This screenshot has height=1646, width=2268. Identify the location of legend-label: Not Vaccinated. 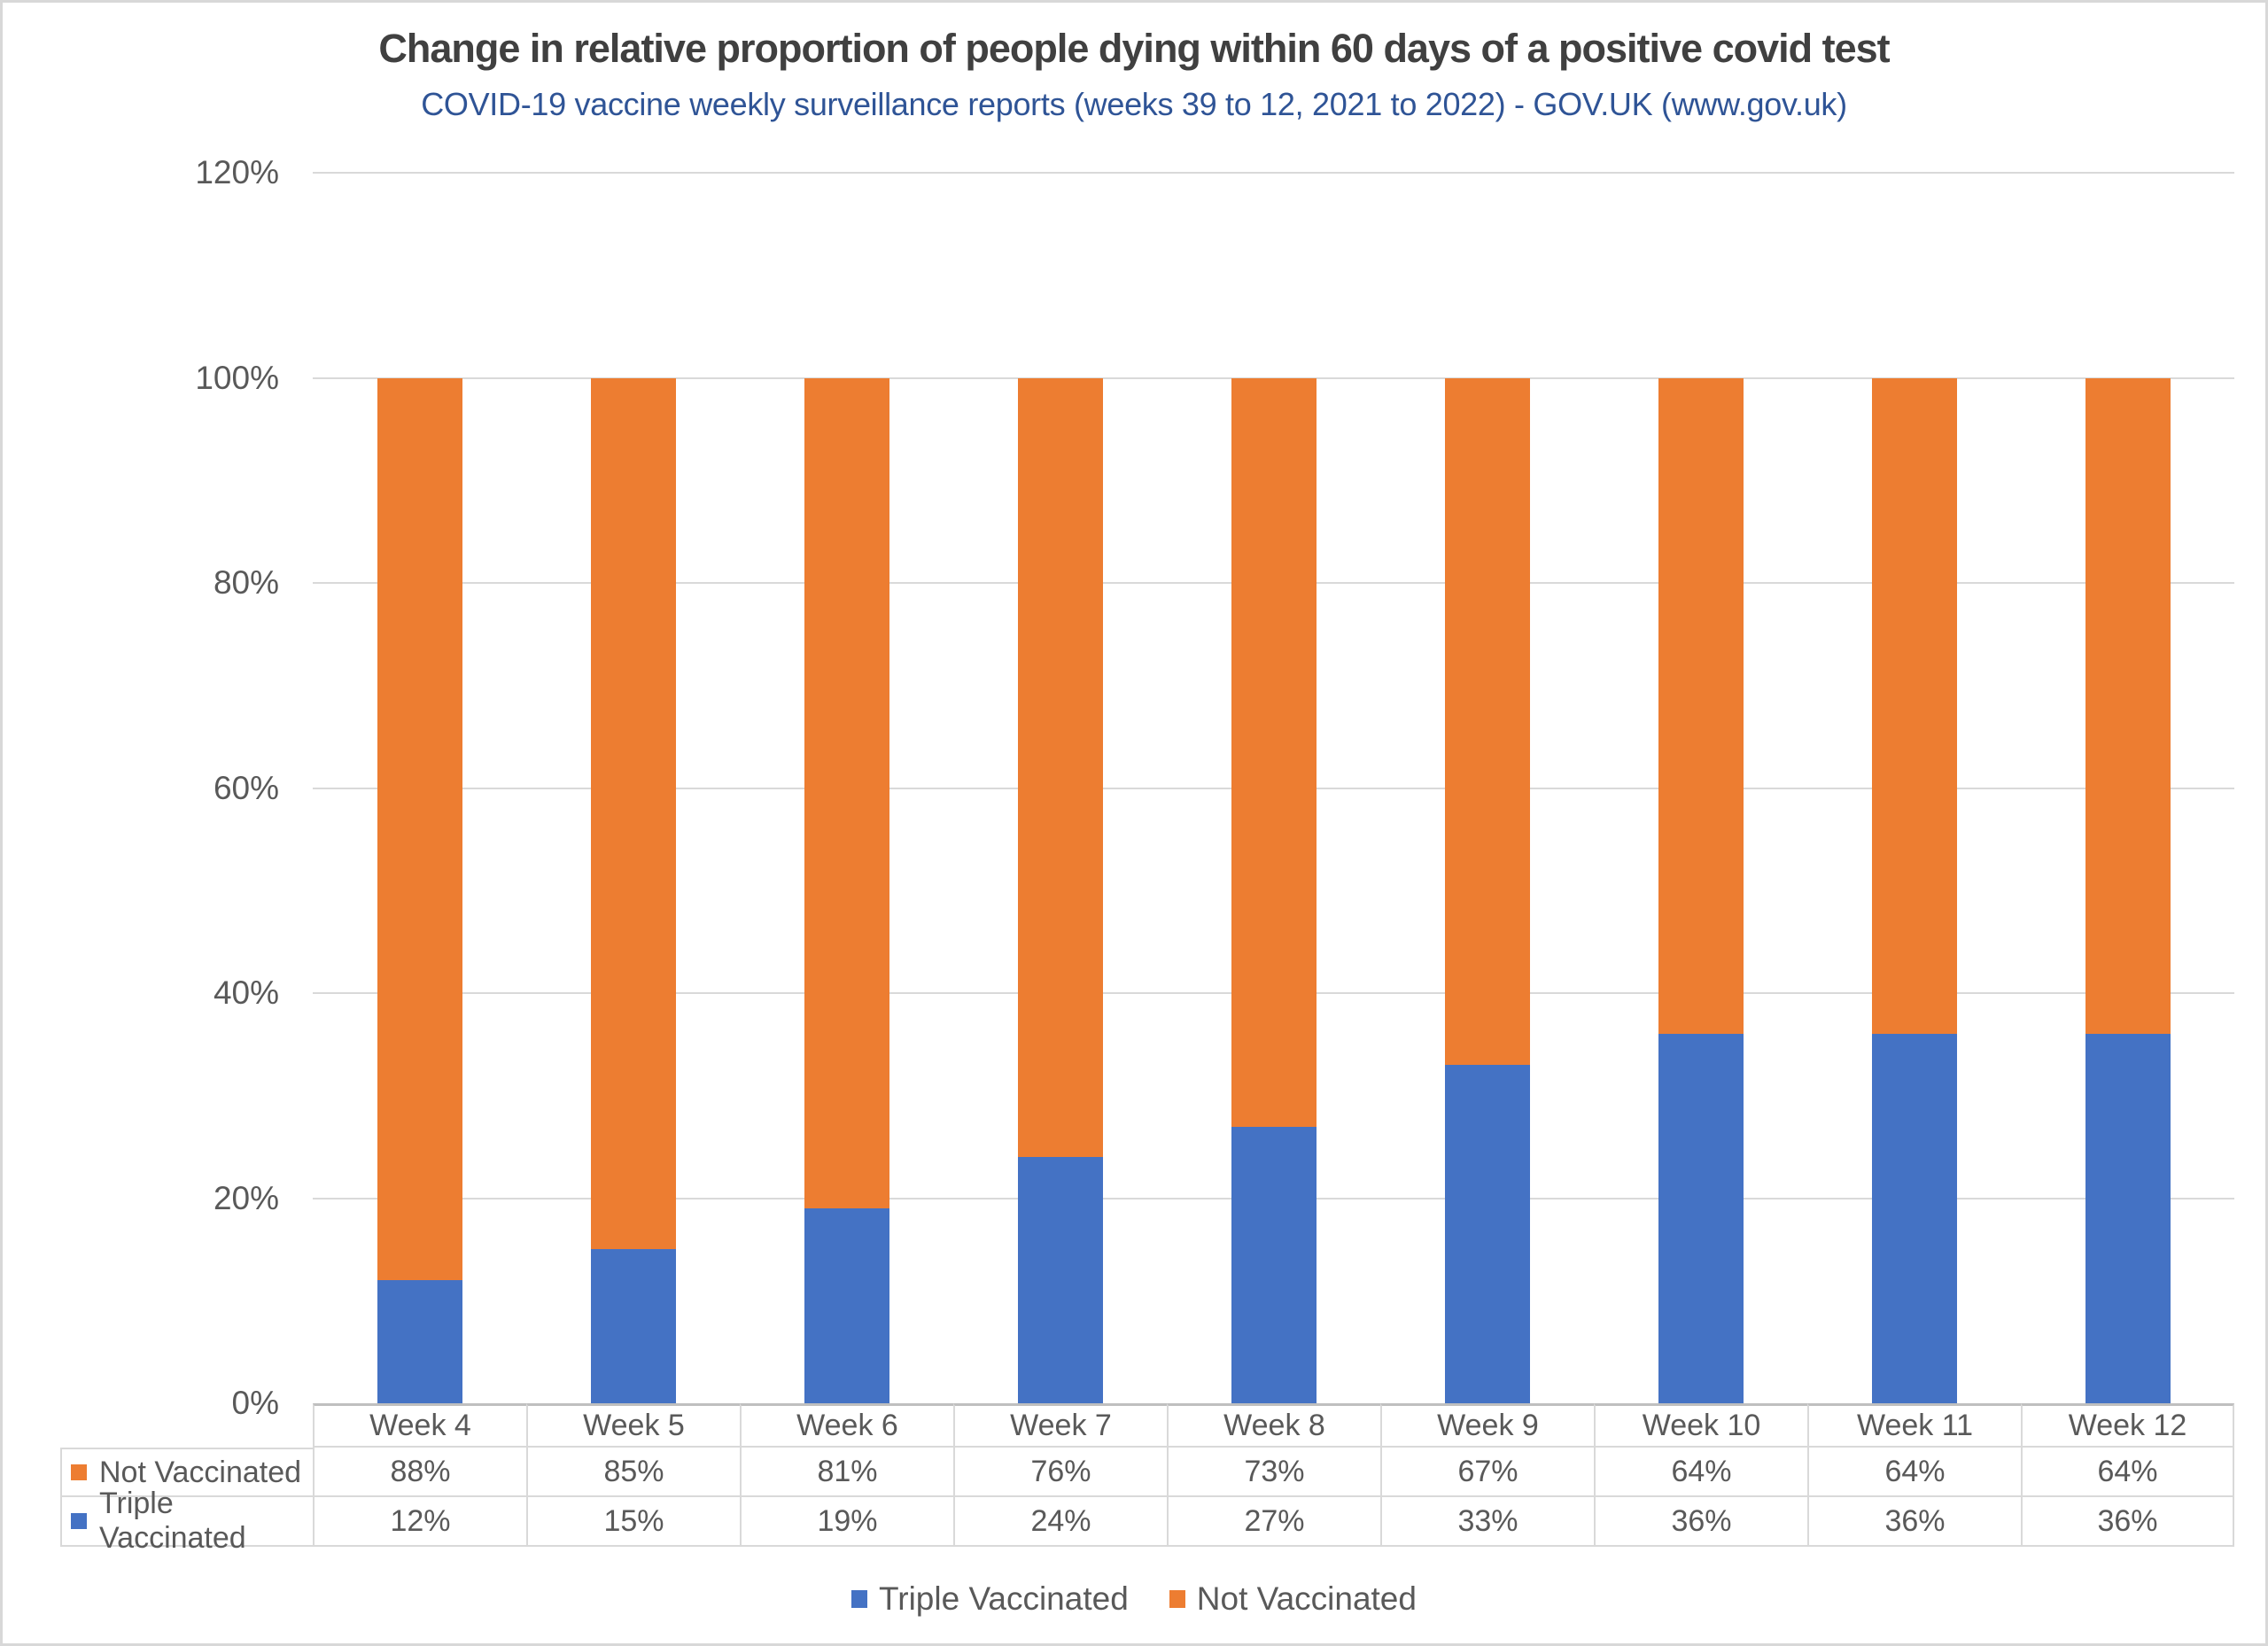
(1306, 1598).